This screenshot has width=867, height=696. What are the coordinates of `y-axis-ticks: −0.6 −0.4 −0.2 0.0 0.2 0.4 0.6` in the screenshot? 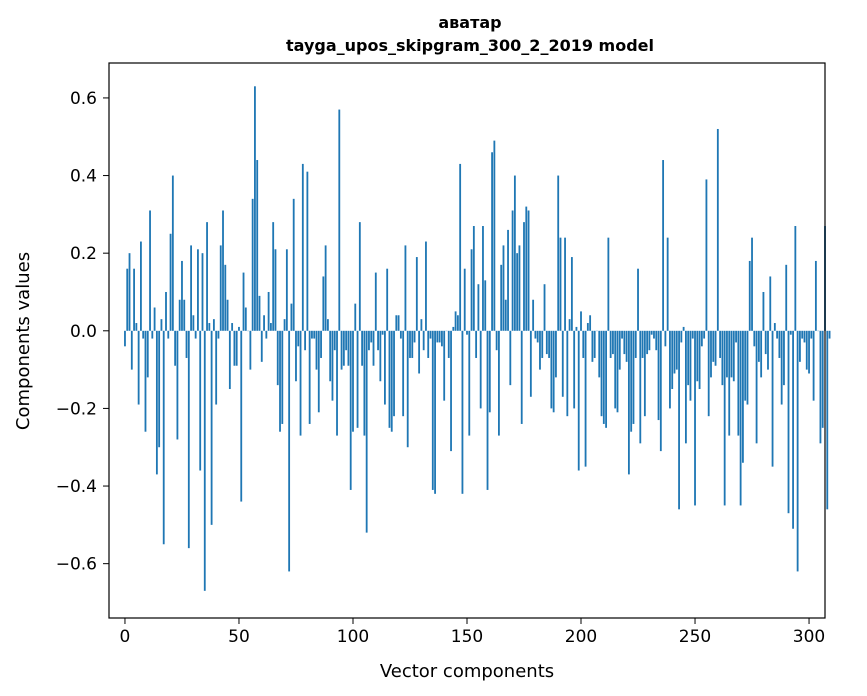 It's located at (82, 332).